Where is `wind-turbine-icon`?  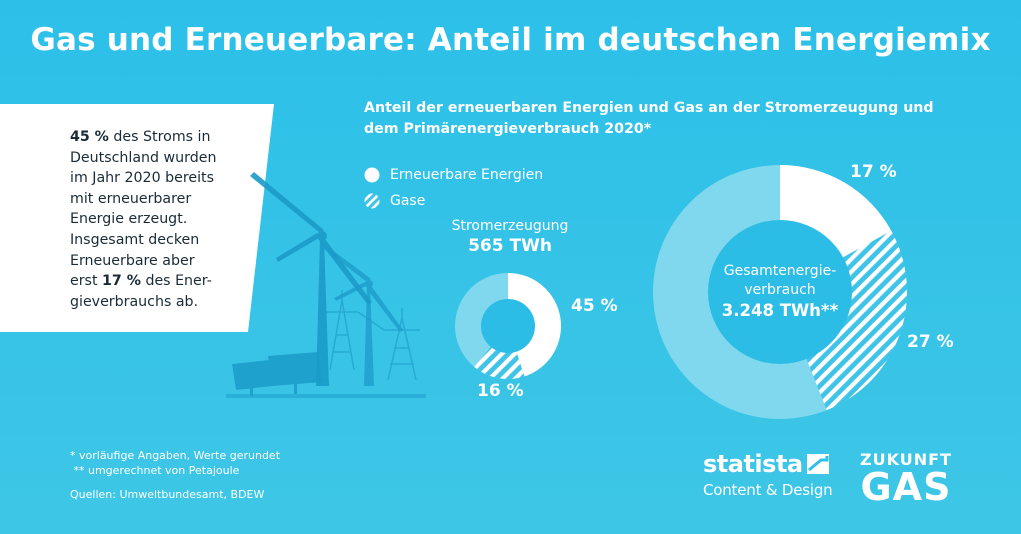 wind-turbine-icon is located at coordinates (361, 314).